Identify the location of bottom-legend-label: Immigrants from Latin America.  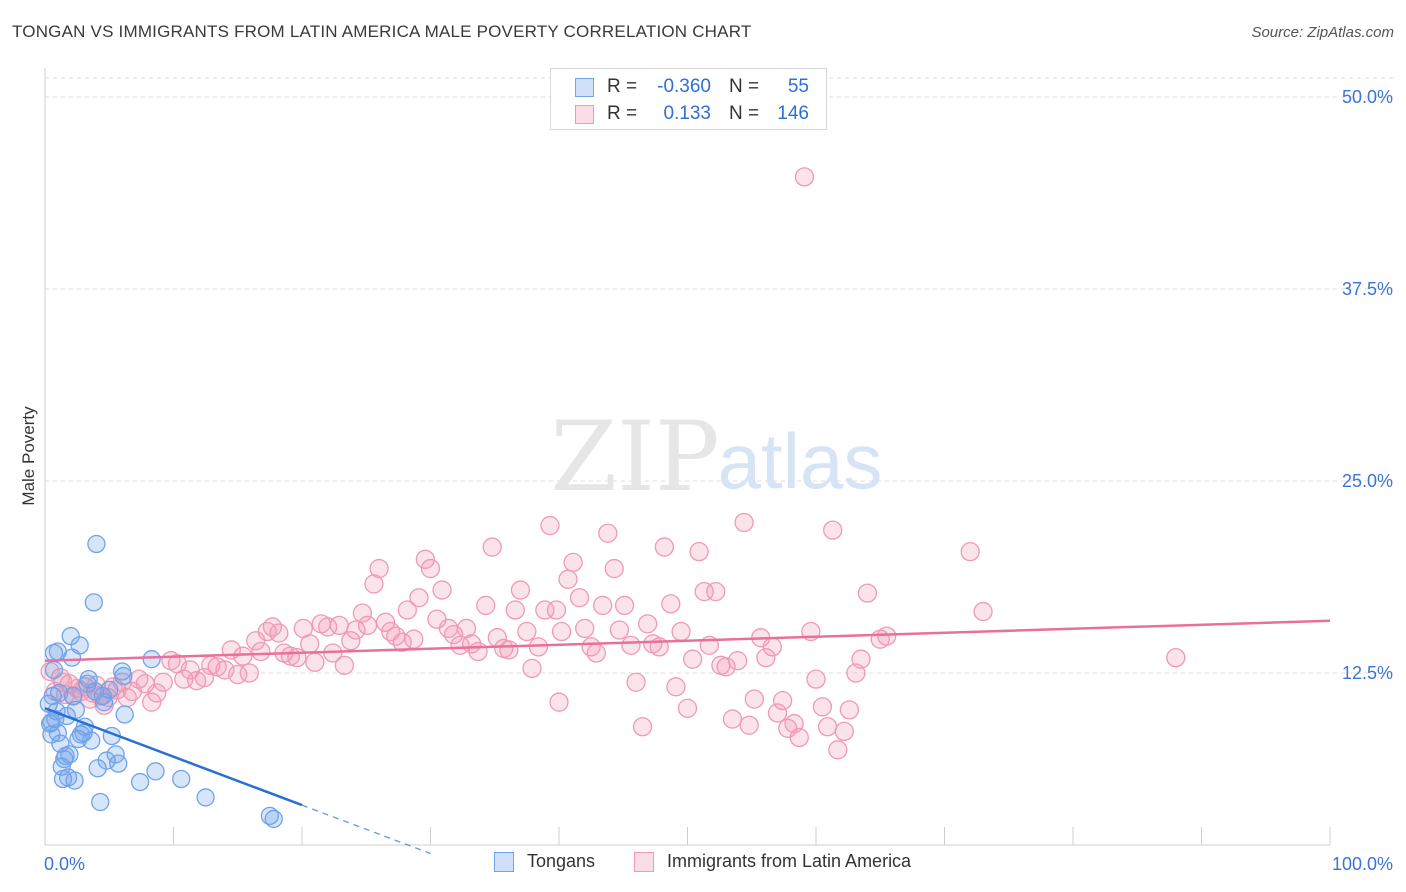
(789, 861).